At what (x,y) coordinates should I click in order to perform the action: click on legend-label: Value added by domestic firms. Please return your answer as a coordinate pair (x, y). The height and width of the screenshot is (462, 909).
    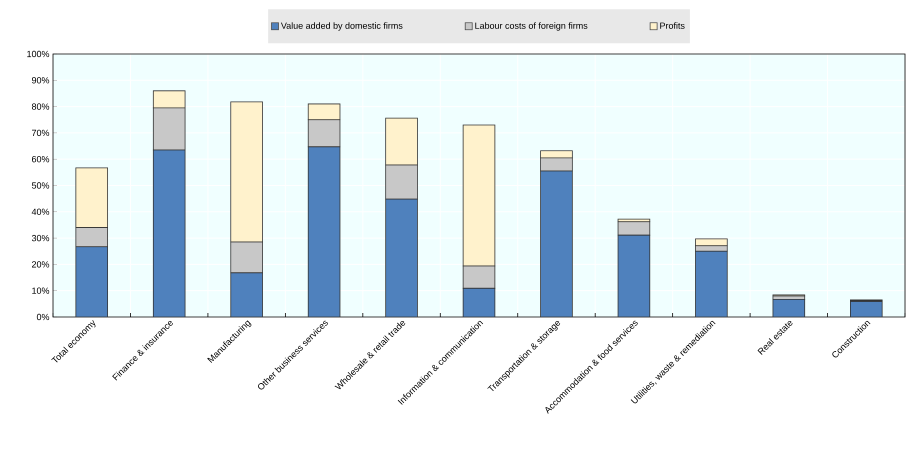
    Looking at the image, I should click on (341, 26).